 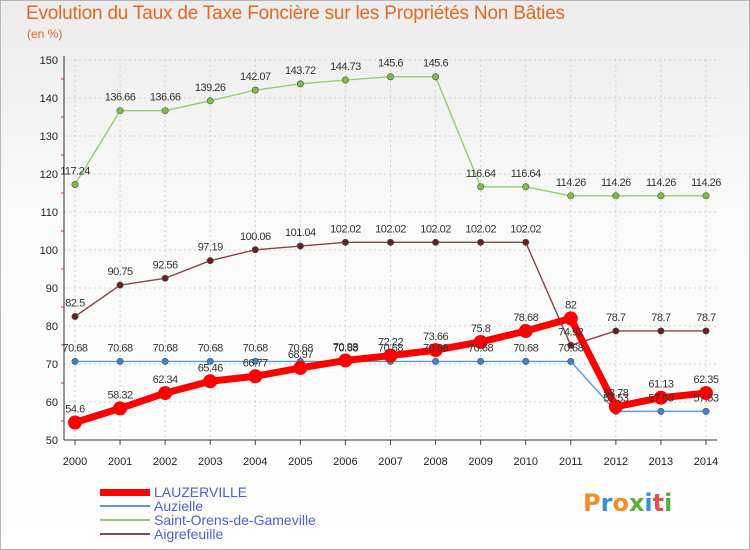 What do you see at coordinates (125, 492) in the screenshot?
I see `legend-swatch-lauzerville` at bounding box center [125, 492].